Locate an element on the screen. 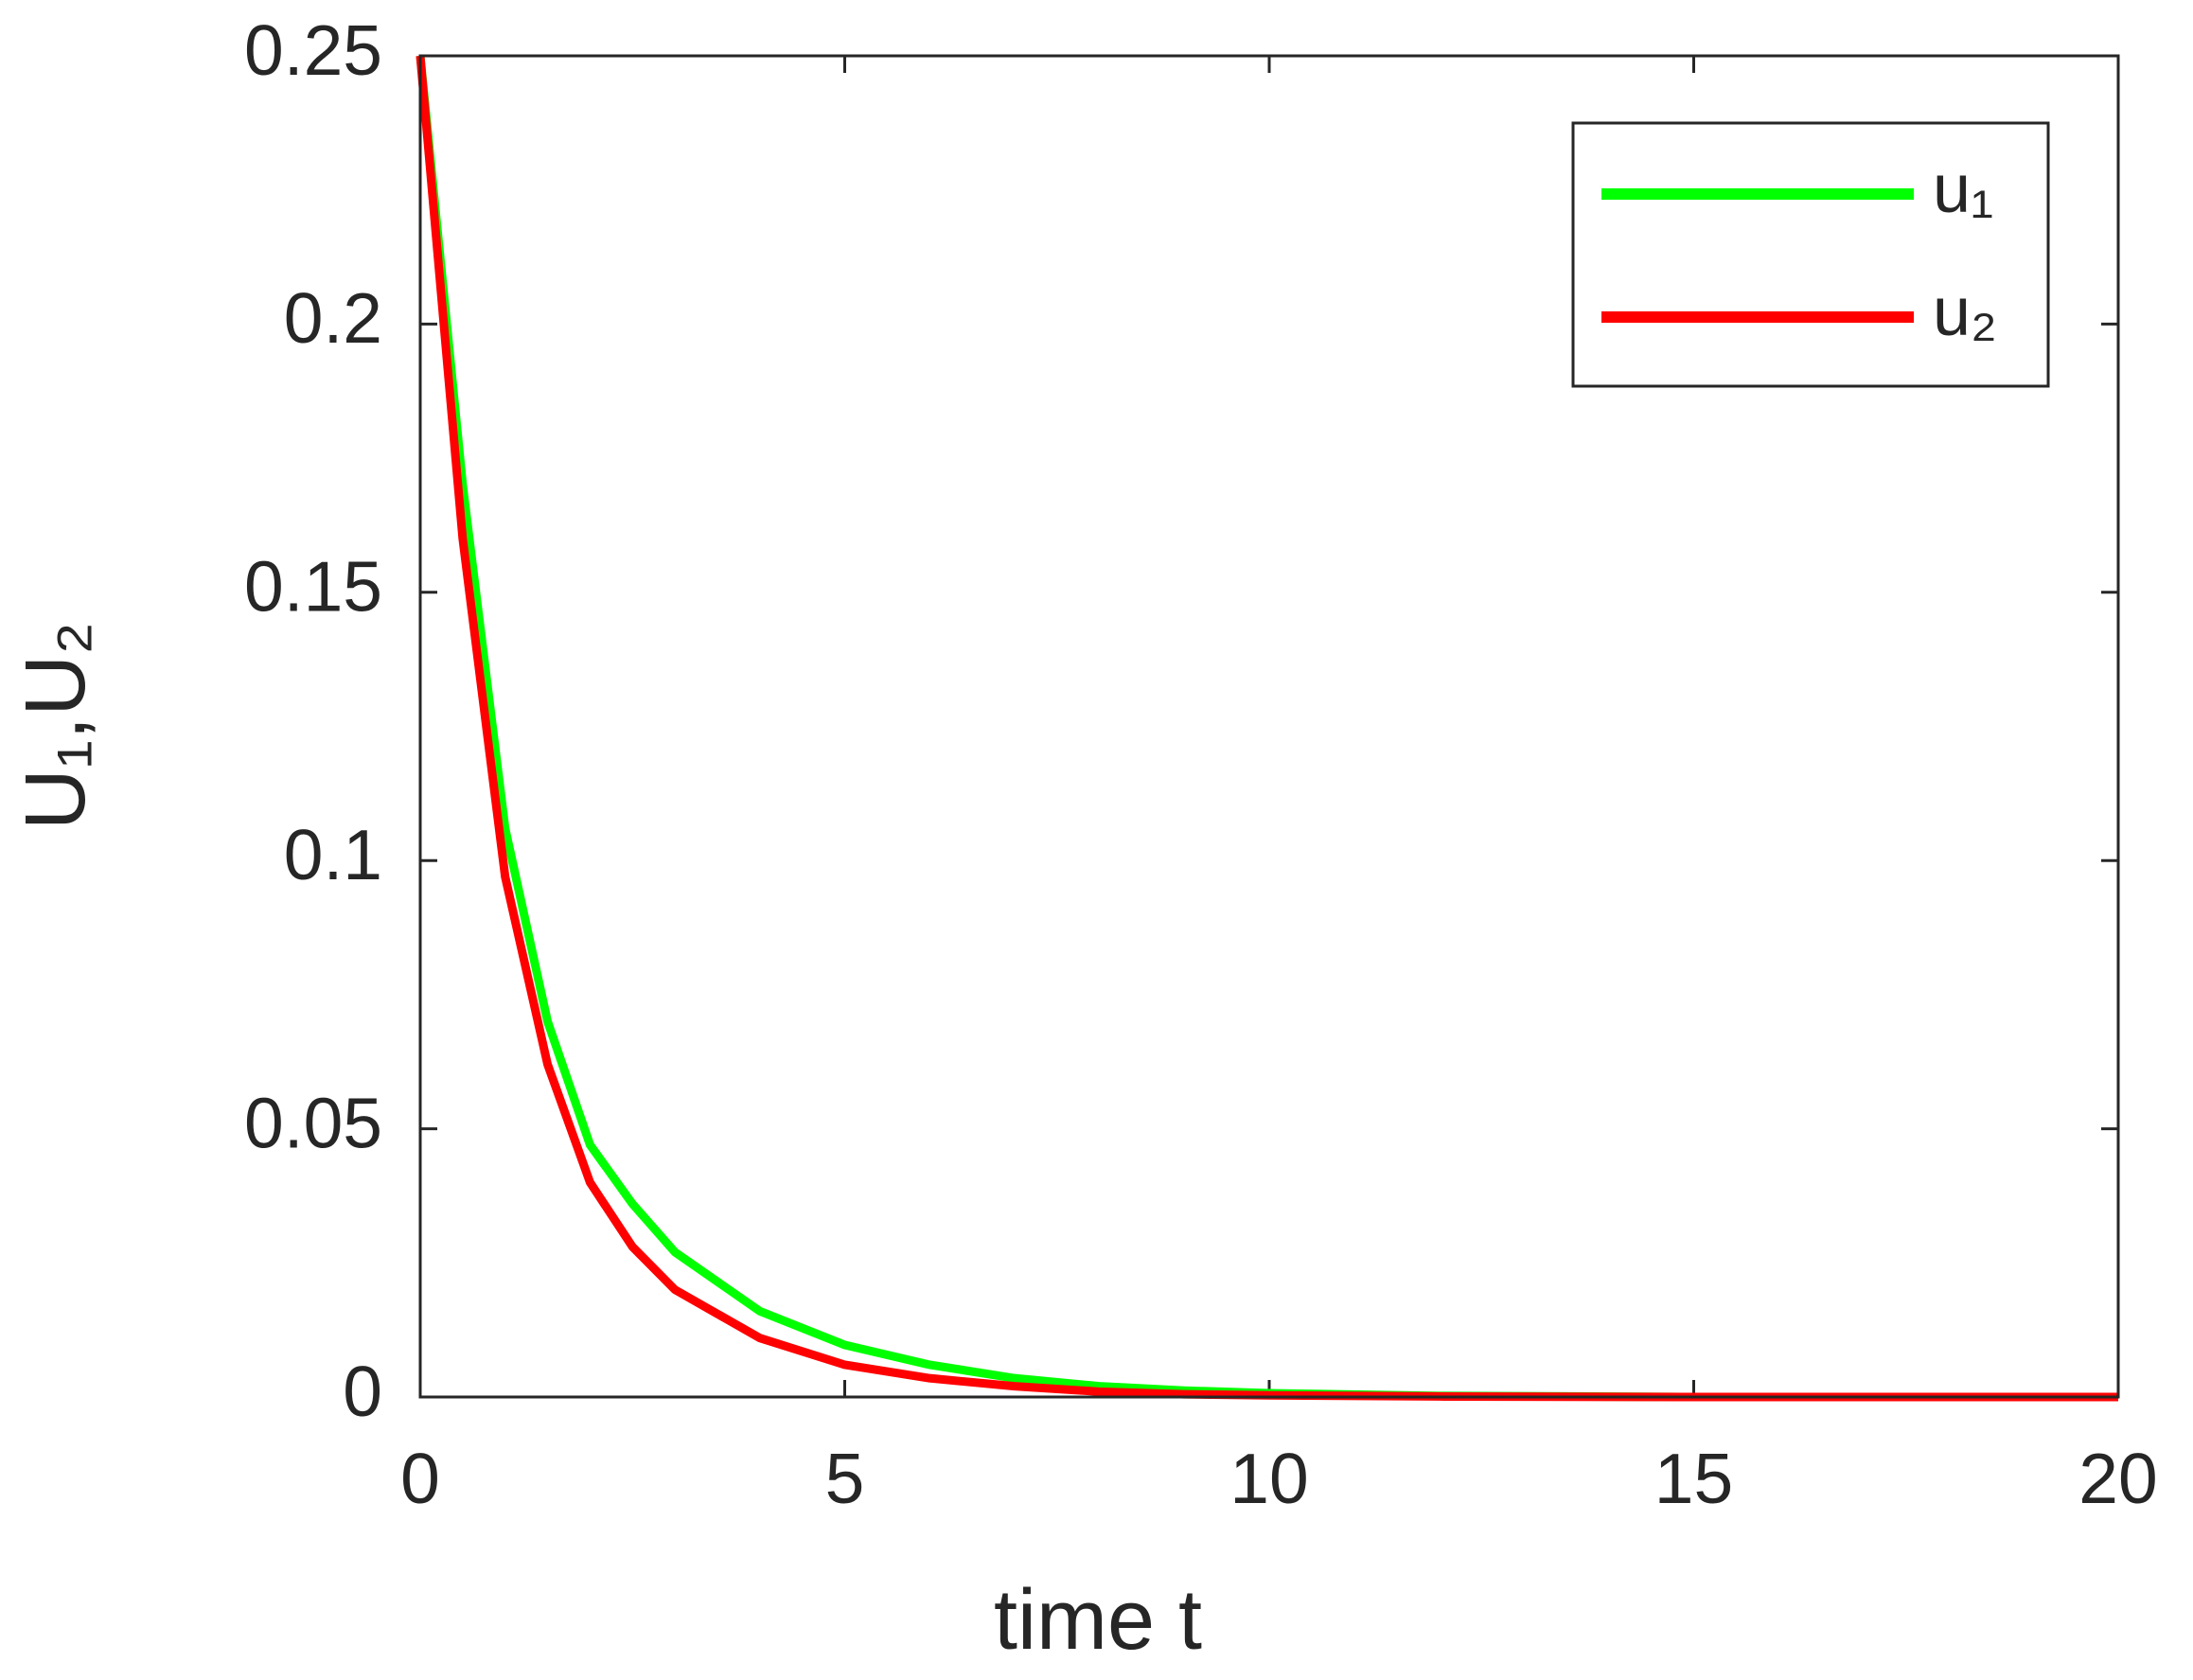  x-tick-label: 20 is located at coordinates (2117, 1478).